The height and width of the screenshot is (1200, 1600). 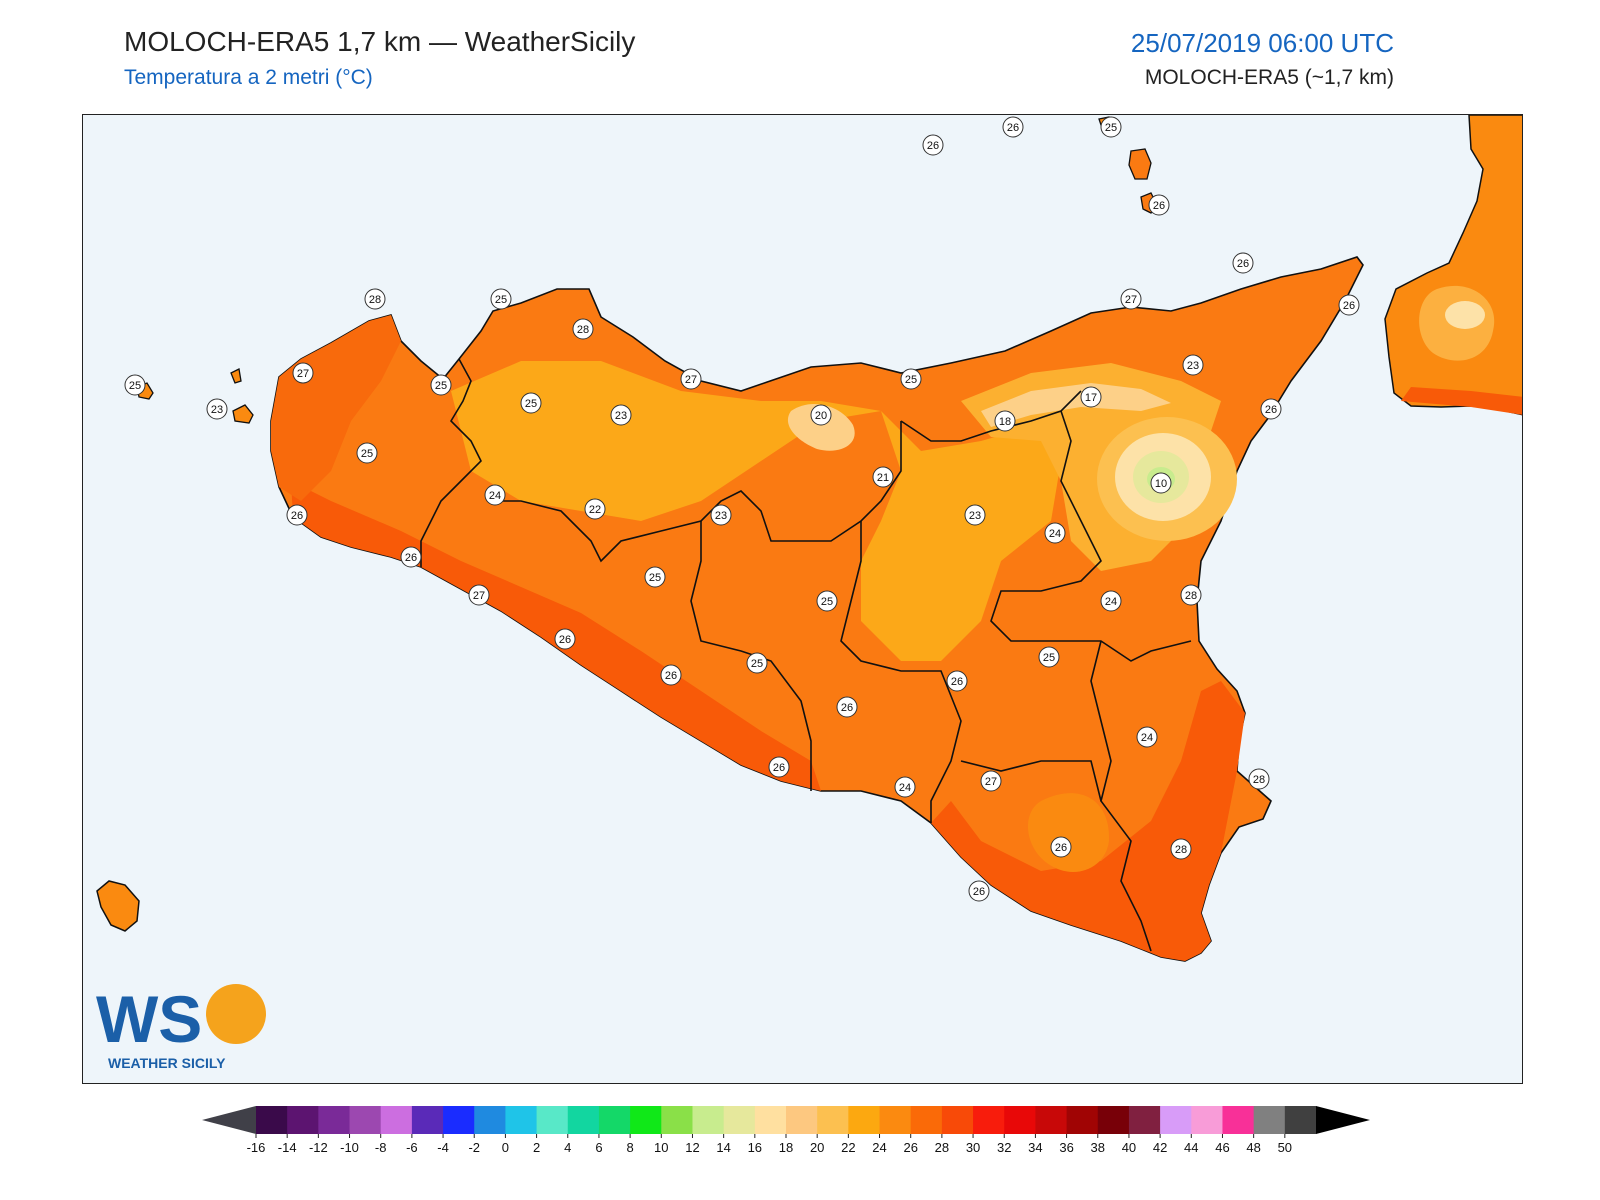 I want to click on colorbar-tick-label: 12, so click(x=692, y=1147).